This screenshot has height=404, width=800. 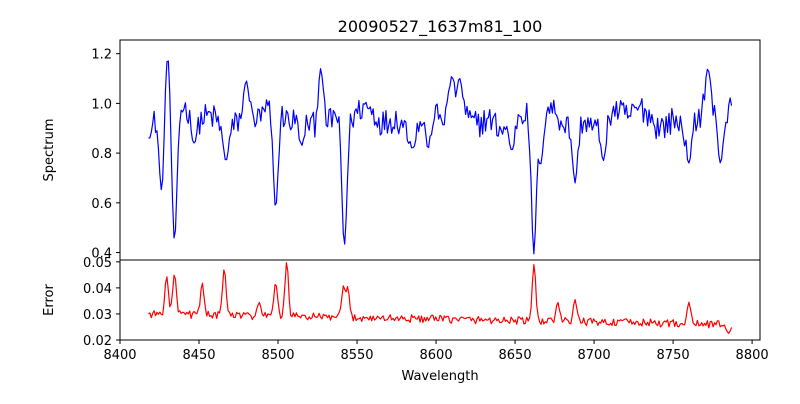 I want to click on x-tick-label: 8450, so click(x=198, y=355).